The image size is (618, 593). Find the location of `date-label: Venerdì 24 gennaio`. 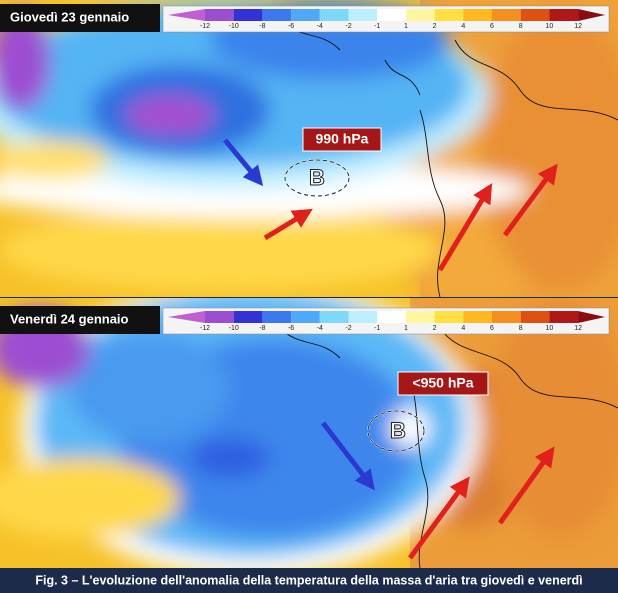

date-label: Venerdì 24 gennaio is located at coordinates (69, 318).